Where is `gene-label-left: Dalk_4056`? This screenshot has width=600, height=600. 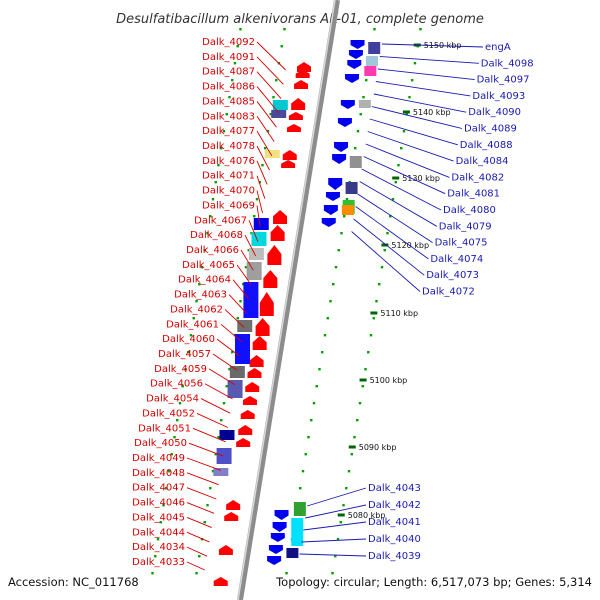
gene-label-left: Dalk_4056 is located at coordinates (176, 384).